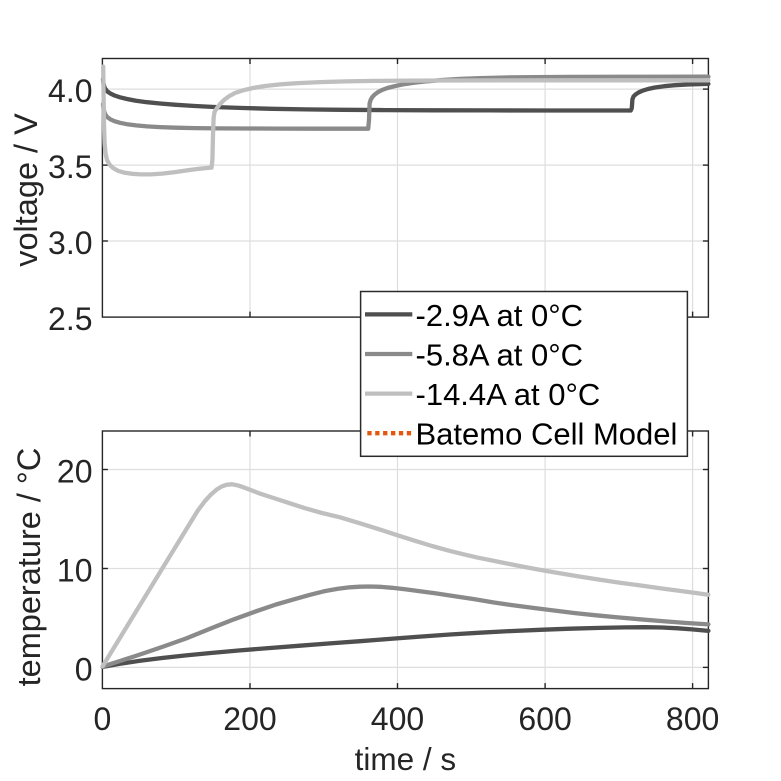  Describe the element at coordinates (692, 719) in the screenshot. I see `svg-text: 800` at that location.